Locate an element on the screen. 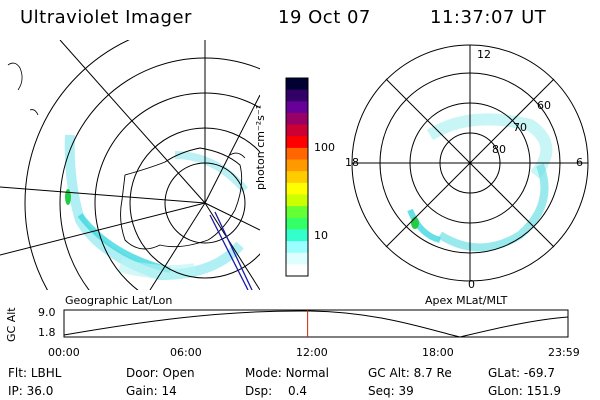 This screenshot has height=400, width=600. ip-value: 36.0 is located at coordinates (40, 391).